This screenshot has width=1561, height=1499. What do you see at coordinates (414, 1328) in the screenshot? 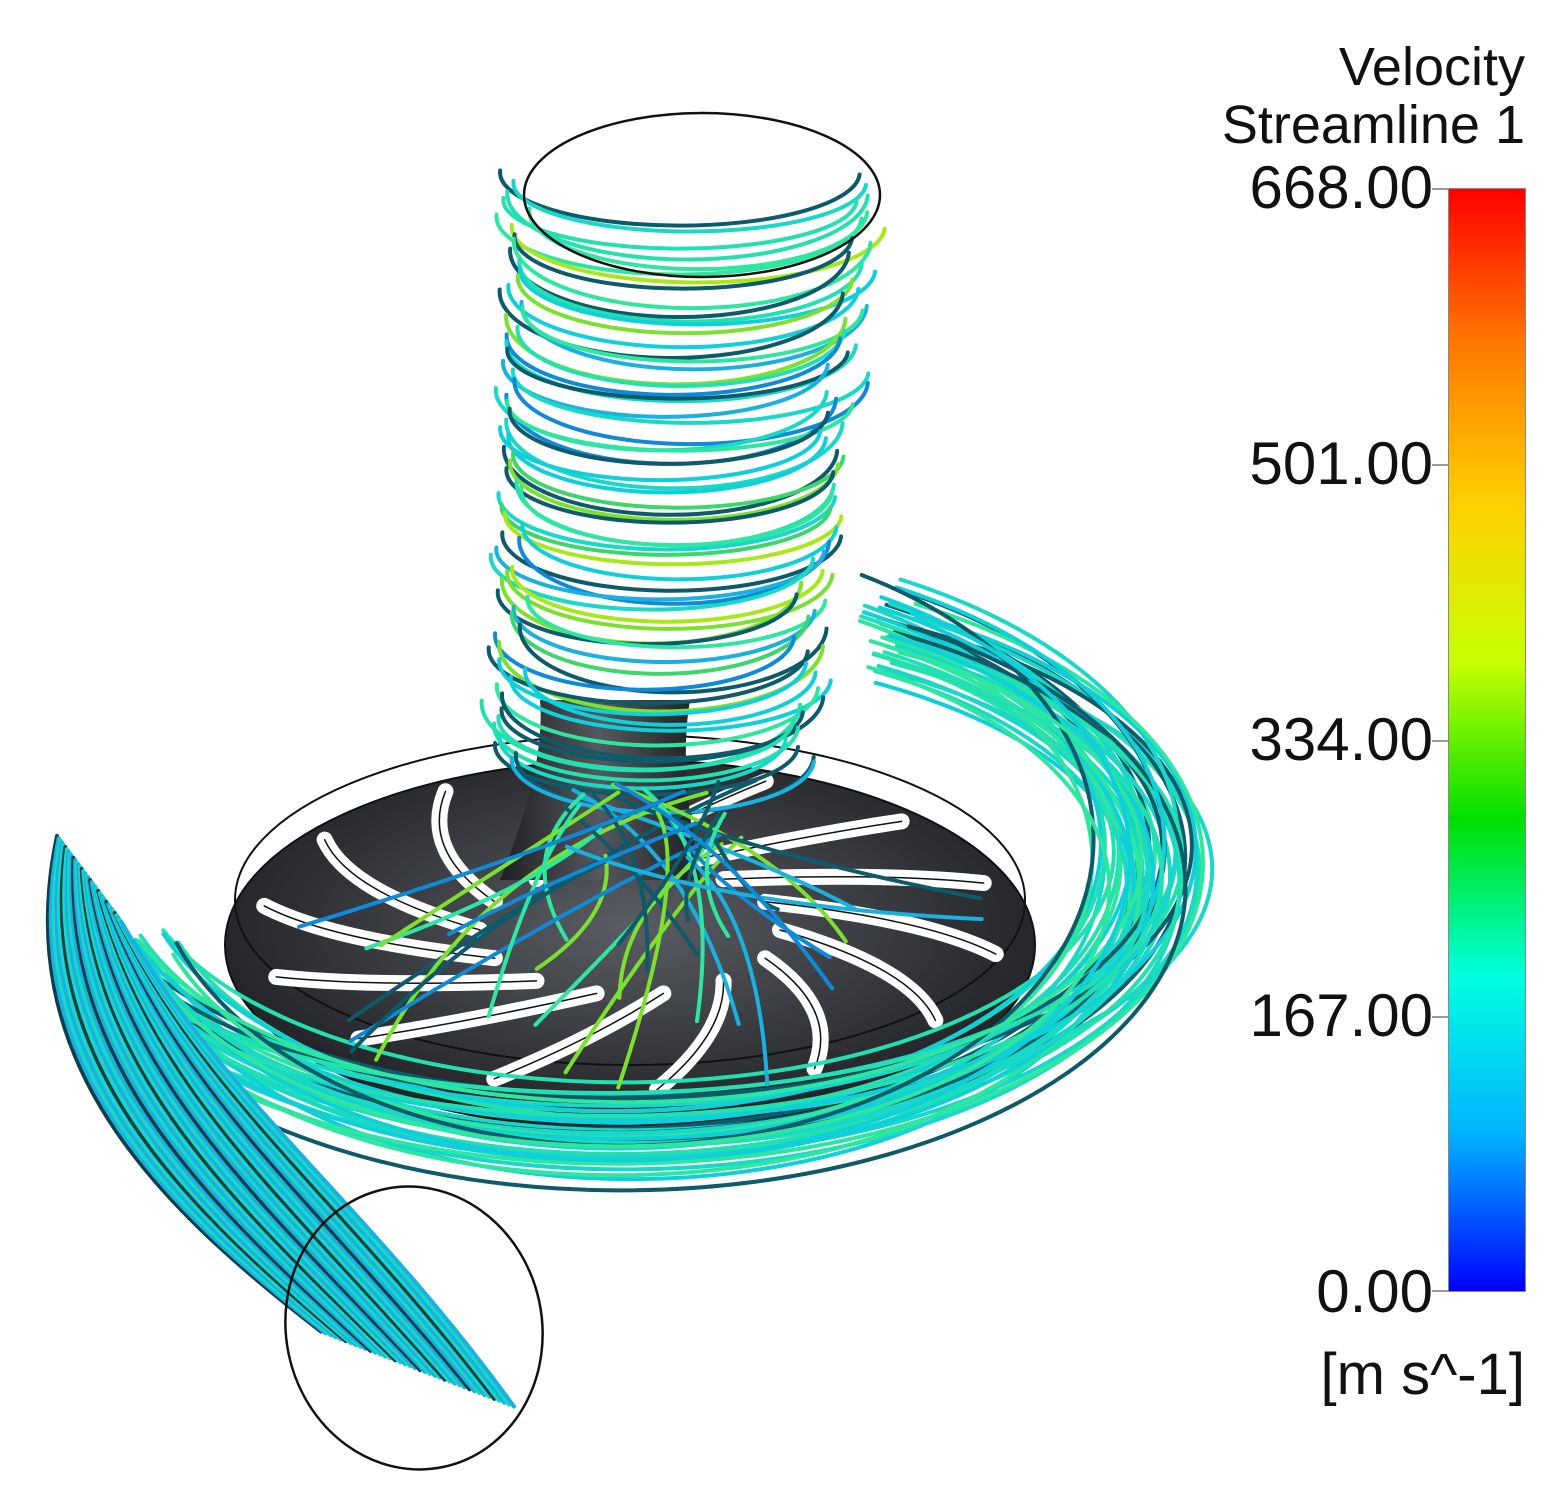
I see `pipe-inlet-boundary` at bounding box center [414, 1328].